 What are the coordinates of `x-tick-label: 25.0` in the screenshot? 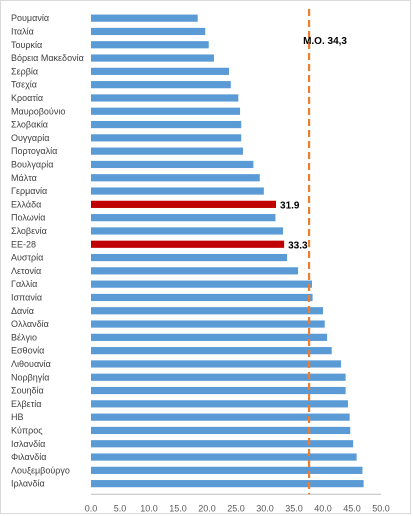 It's located at (236, 508).